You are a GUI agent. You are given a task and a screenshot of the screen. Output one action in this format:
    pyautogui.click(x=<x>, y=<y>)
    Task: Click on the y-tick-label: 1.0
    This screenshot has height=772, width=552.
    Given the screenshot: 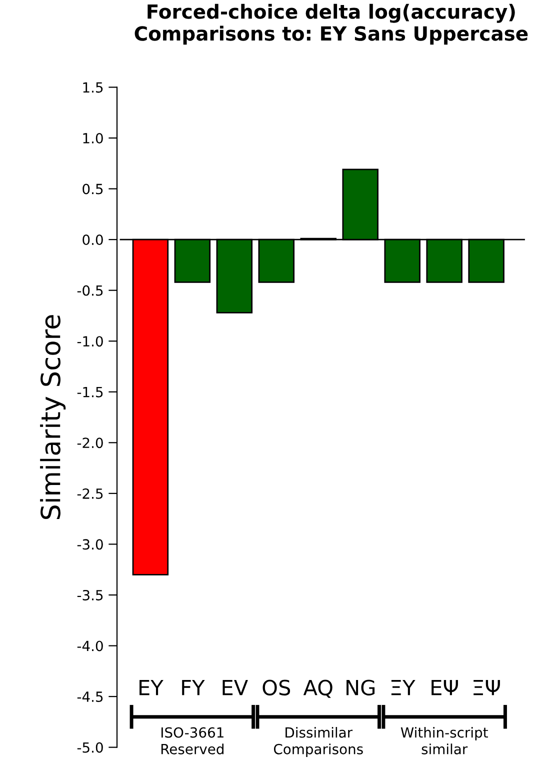 What is the action you would take?
    pyautogui.click(x=93, y=138)
    